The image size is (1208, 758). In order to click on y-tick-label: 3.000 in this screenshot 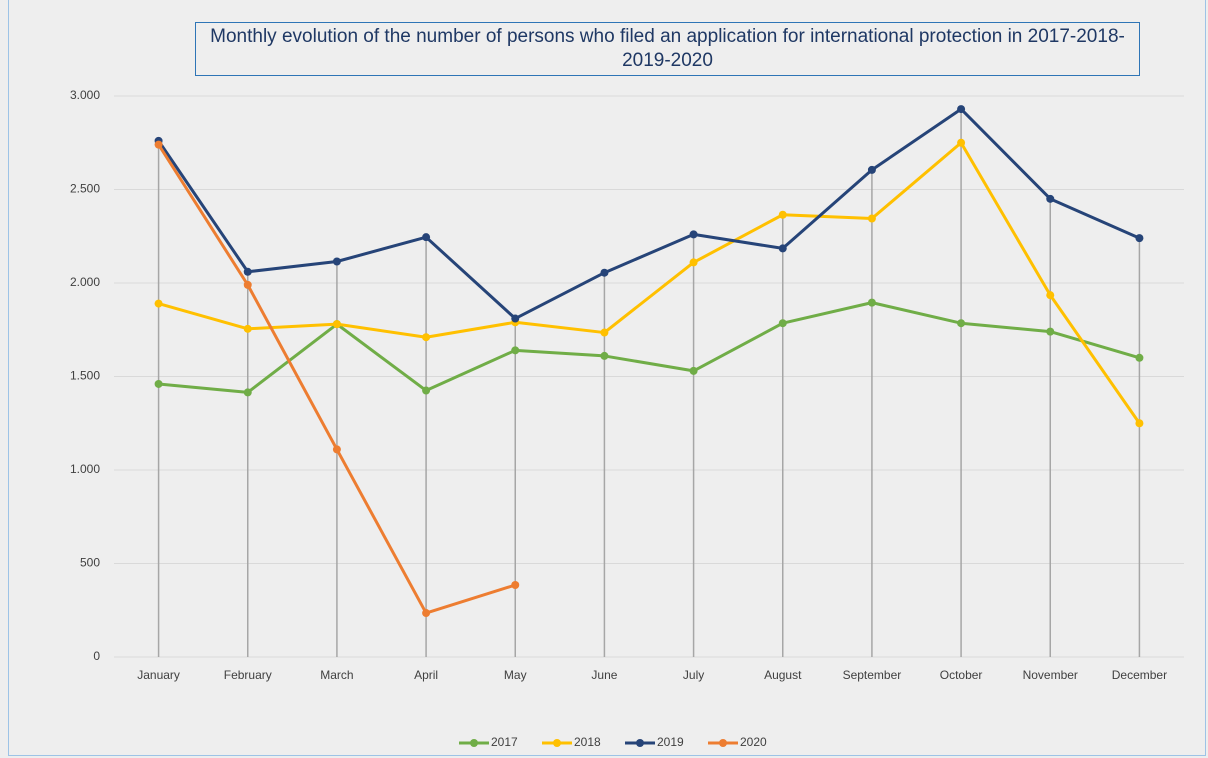, I will do `click(85, 95)`.